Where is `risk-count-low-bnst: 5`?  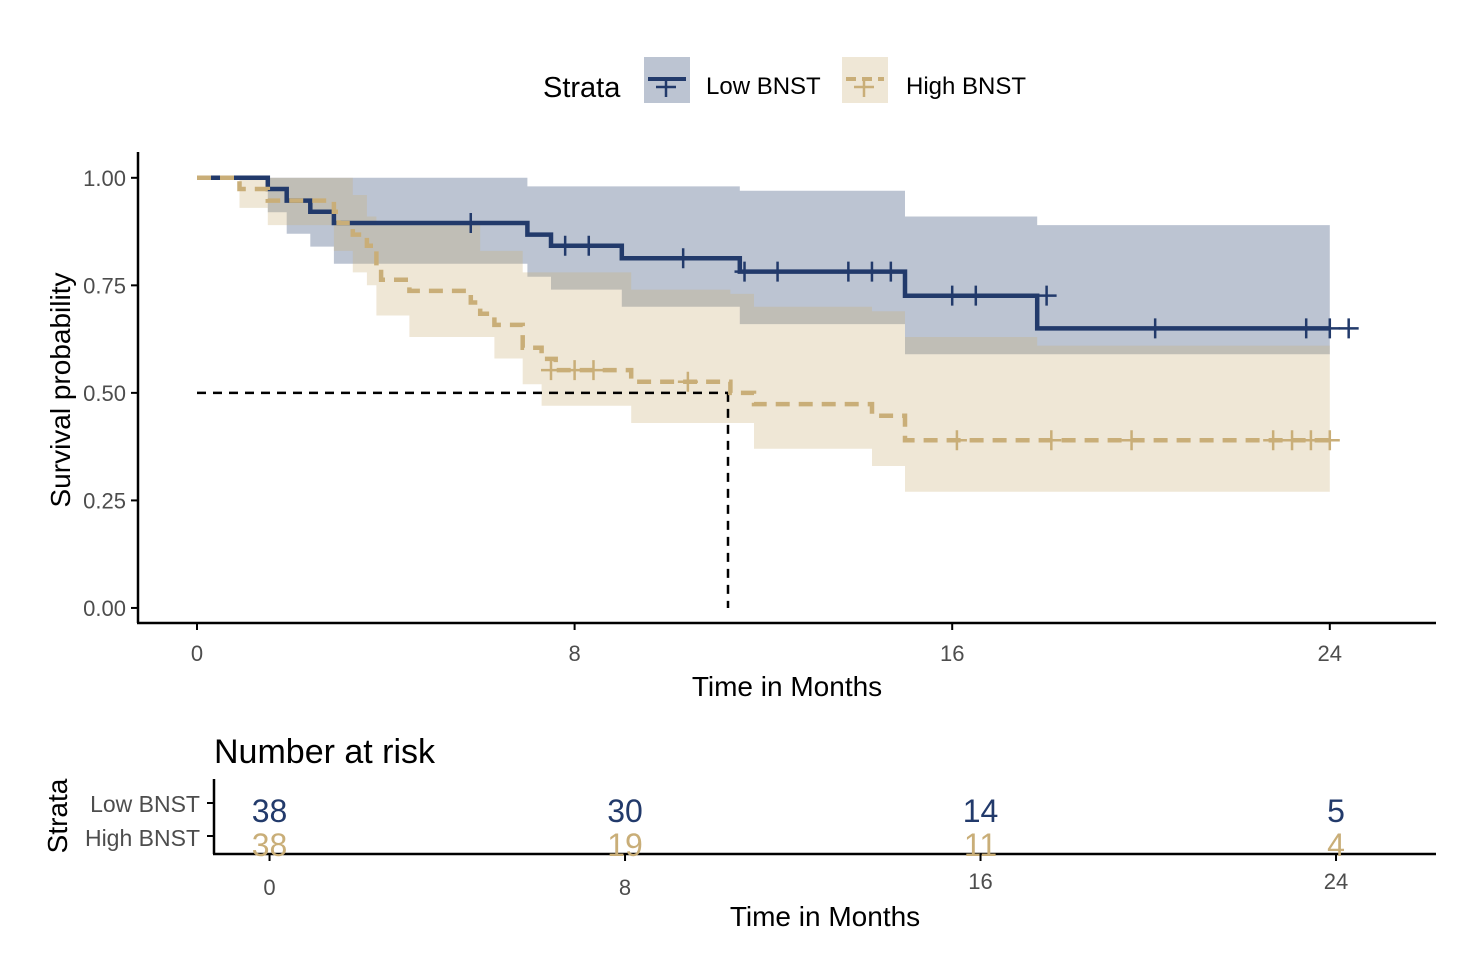
risk-count-low-bnst: 5 is located at coordinates (1336, 811).